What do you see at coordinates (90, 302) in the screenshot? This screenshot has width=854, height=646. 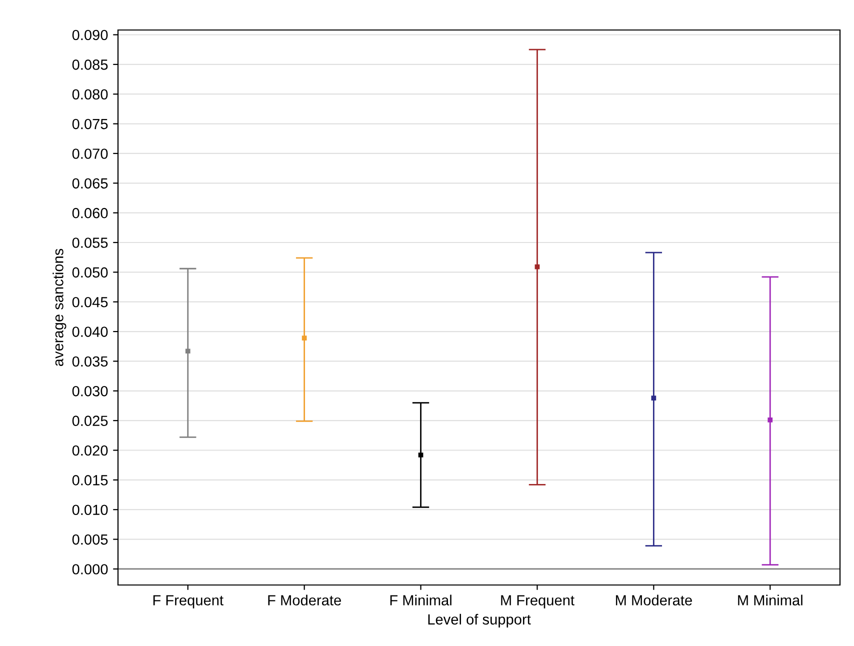 I see `y-tick-label: 0.045` at bounding box center [90, 302].